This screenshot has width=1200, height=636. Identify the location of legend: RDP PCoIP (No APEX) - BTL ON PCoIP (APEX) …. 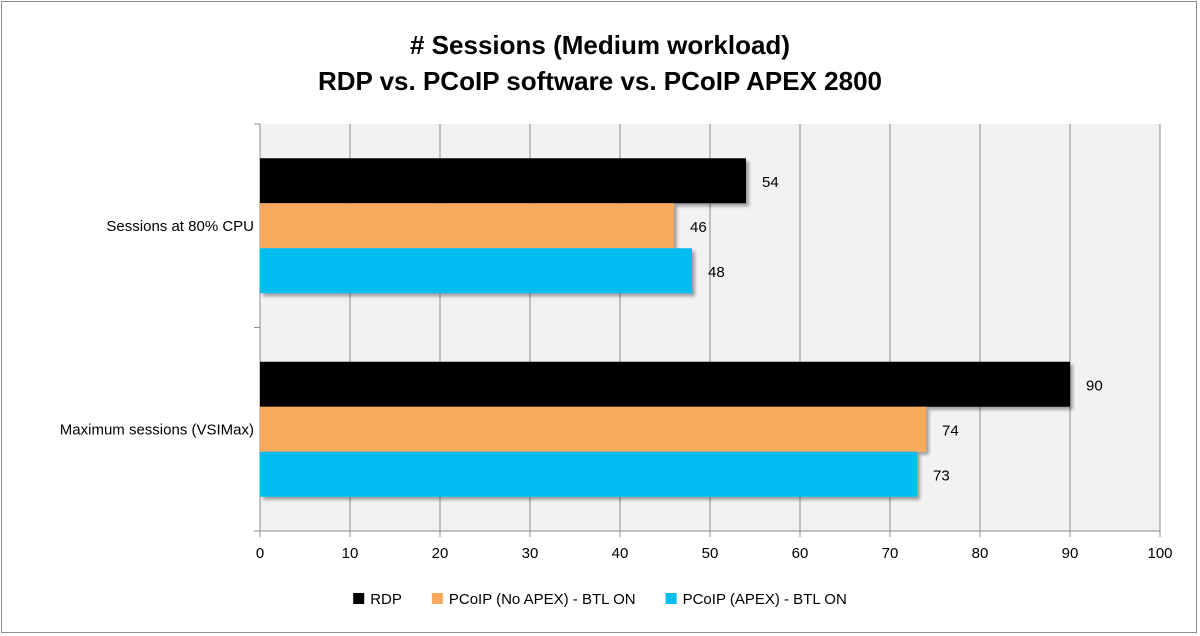
(600, 599).